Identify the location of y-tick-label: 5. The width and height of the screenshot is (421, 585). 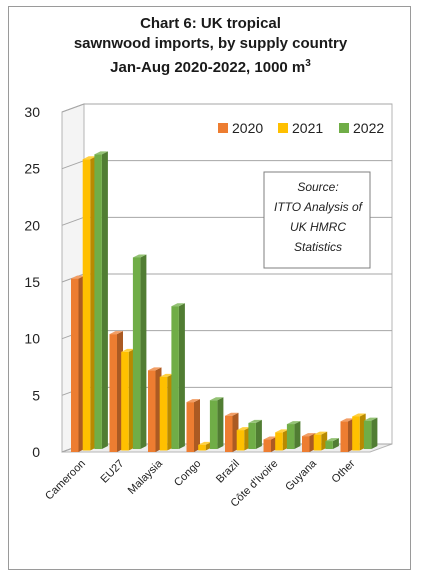
(36, 395).